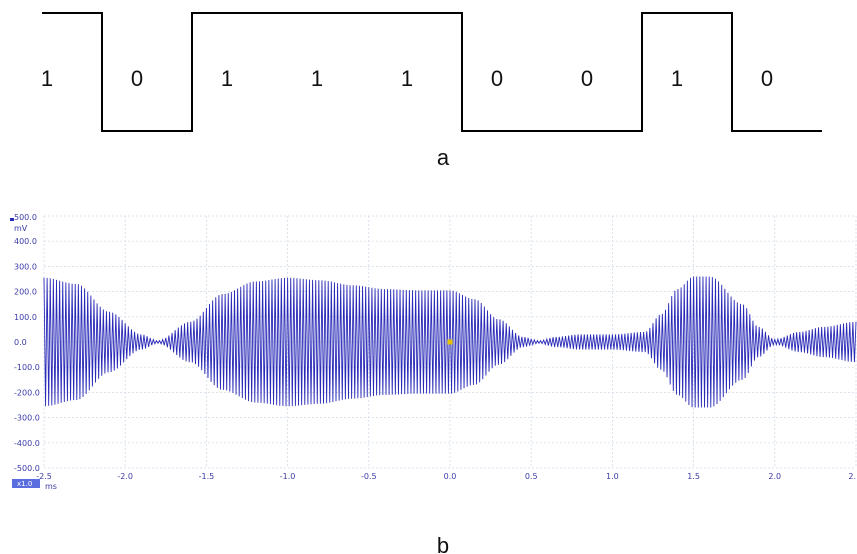 The height and width of the screenshot is (554, 857). I want to click on y-unit-label: mV, so click(21, 228).